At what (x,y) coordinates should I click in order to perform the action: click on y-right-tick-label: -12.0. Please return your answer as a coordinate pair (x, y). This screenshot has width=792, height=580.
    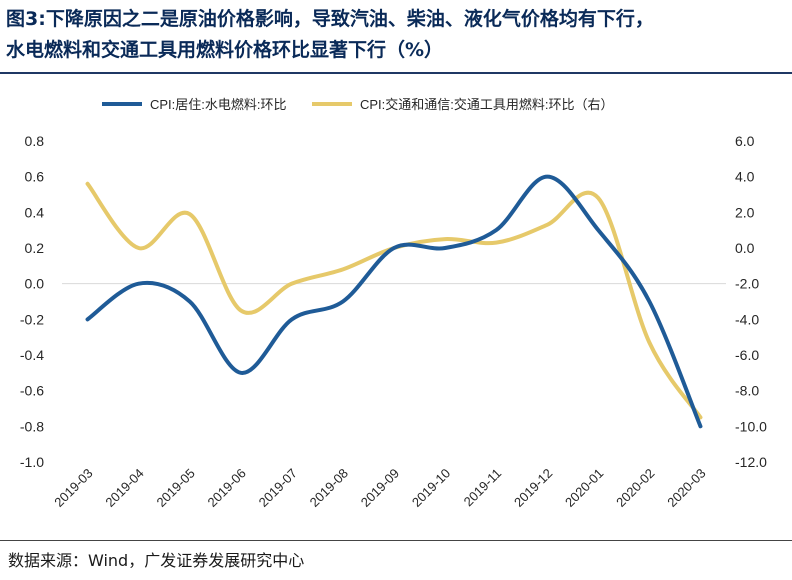
    Looking at the image, I should click on (751, 462).